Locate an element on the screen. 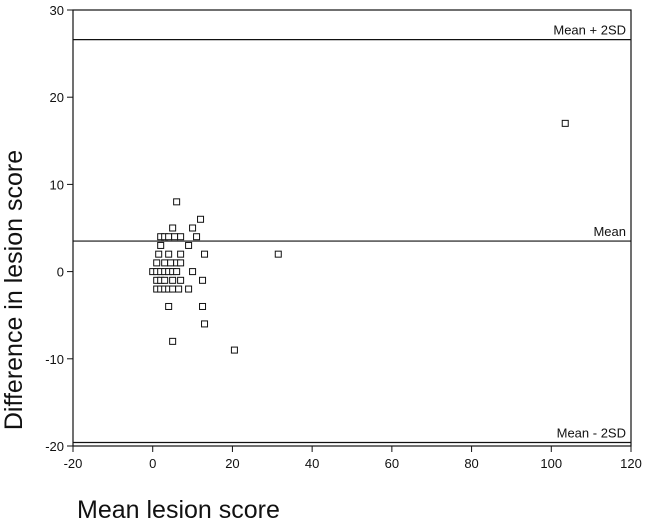 Image resolution: width=650 pixels, height=528 pixels. y-axis-title: Difference in lesion score is located at coordinates (14, 290).